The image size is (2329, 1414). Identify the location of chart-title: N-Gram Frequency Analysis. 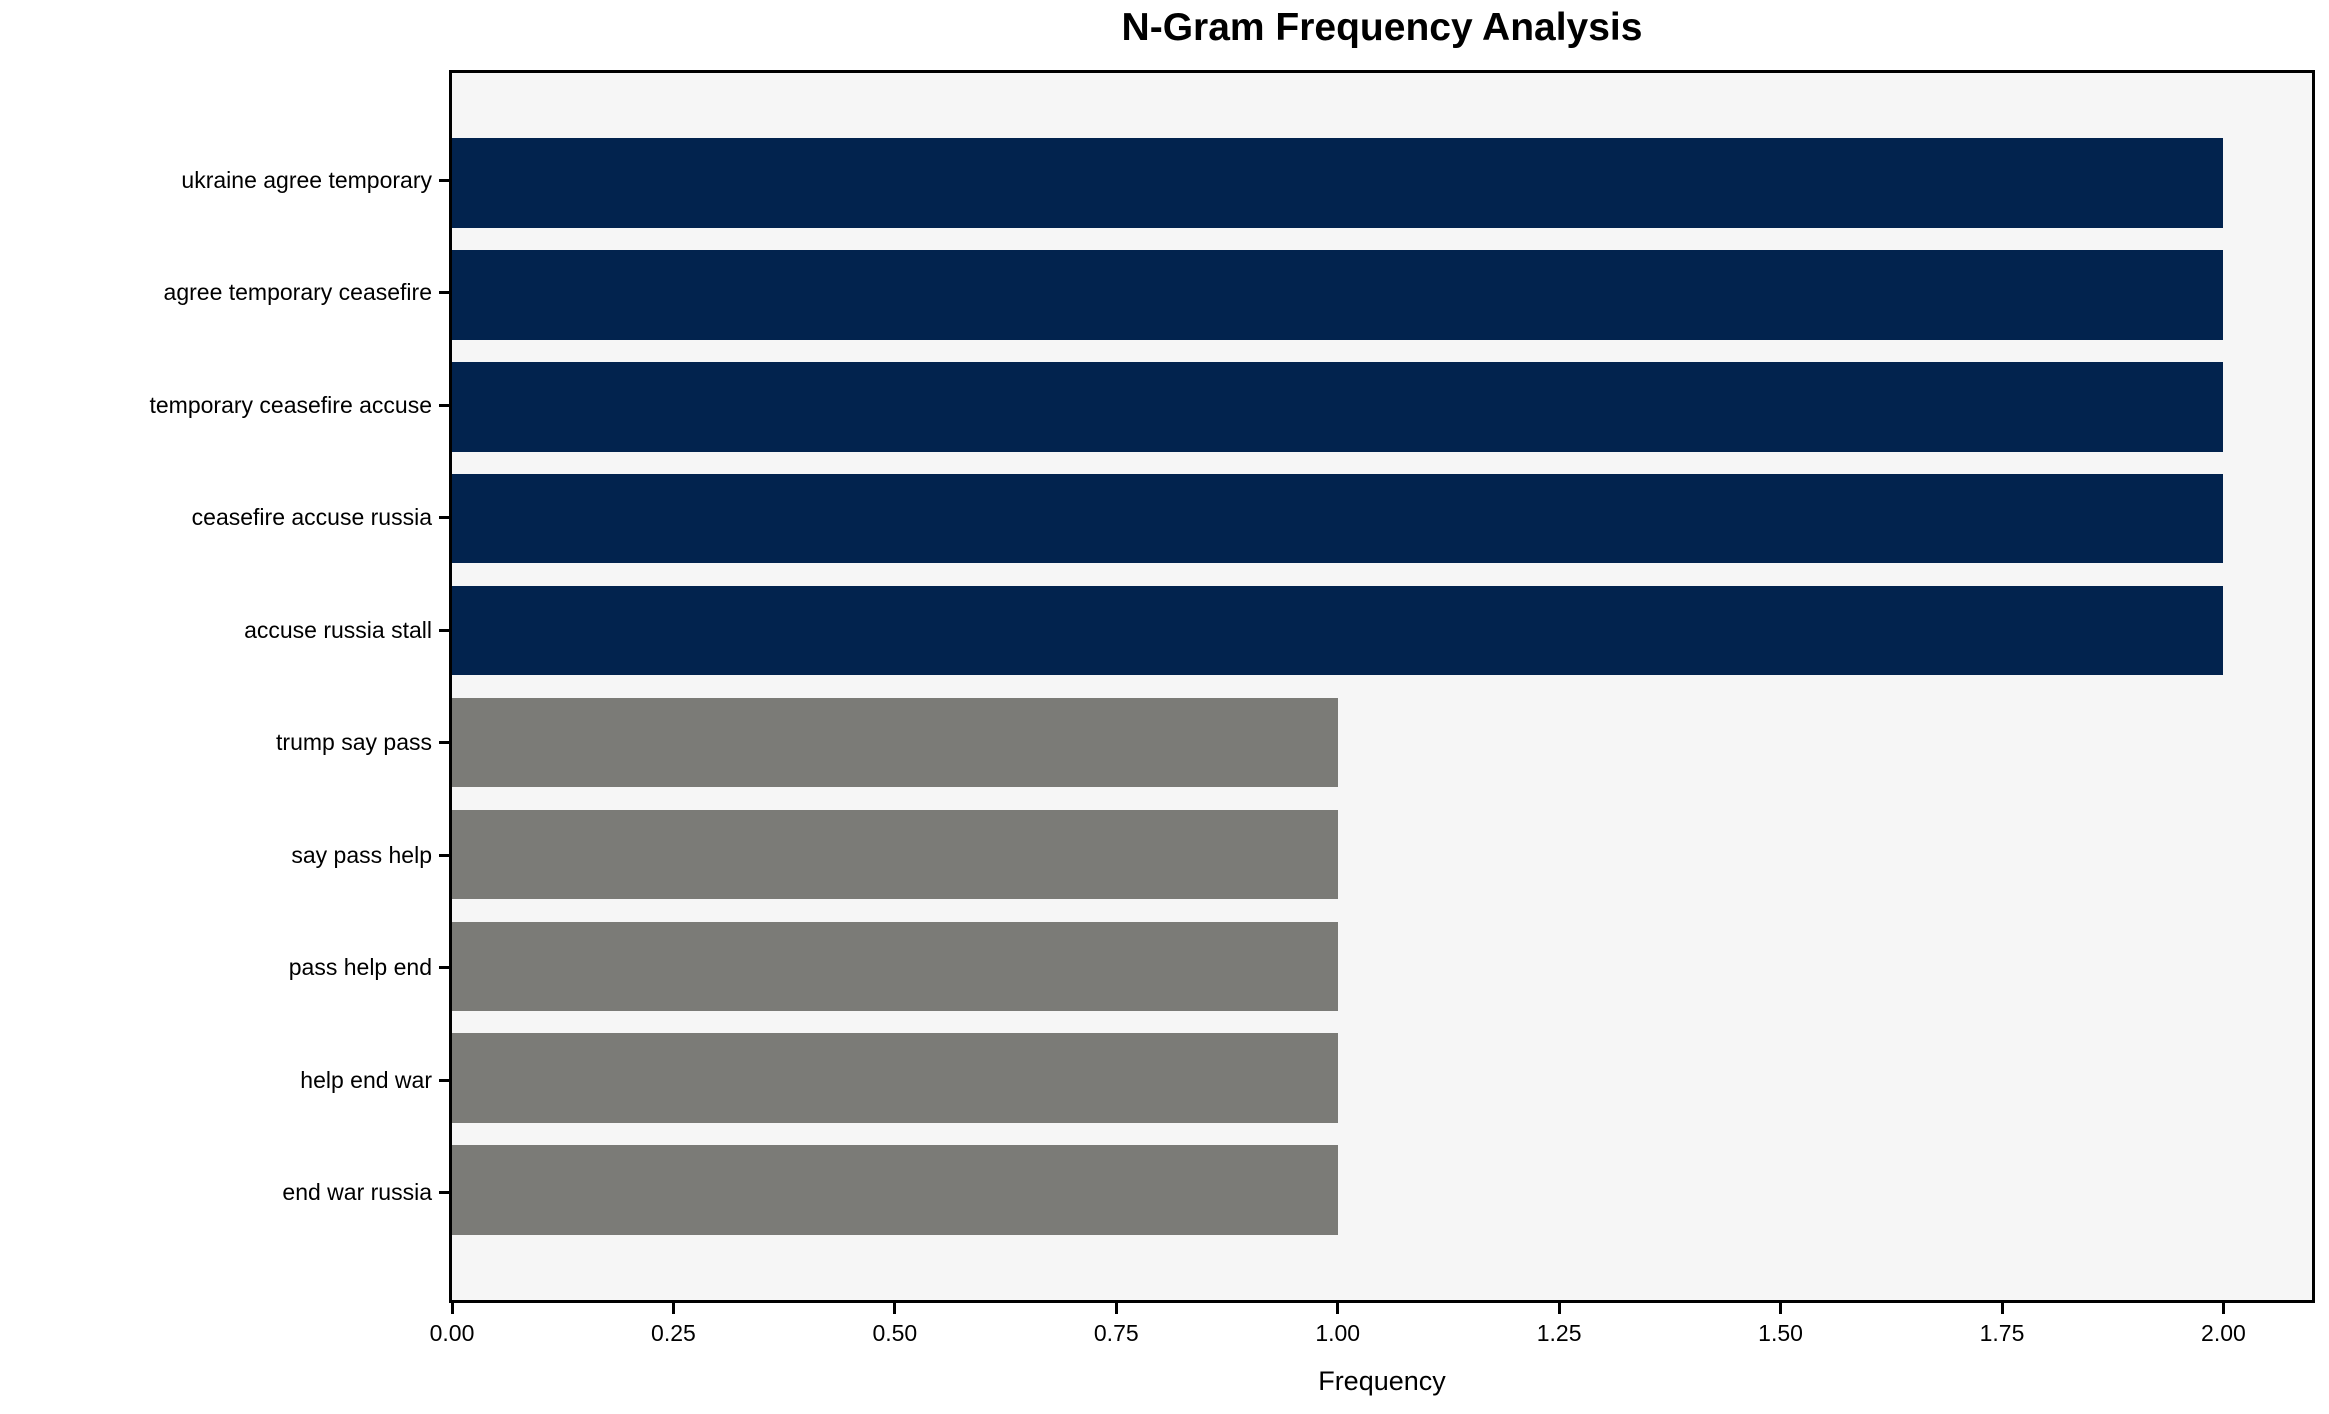
(1382, 27).